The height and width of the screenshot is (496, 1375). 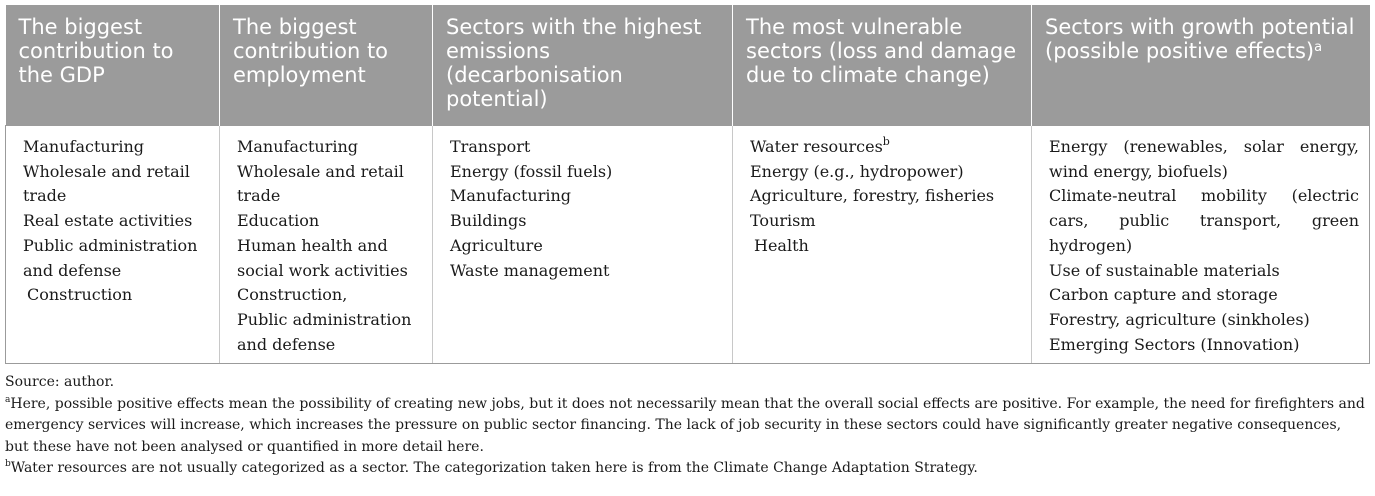 What do you see at coordinates (1179, 319) in the screenshot?
I see `list-item: Forestry, agriculture (sinkholes)` at bounding box center [1179, 319].